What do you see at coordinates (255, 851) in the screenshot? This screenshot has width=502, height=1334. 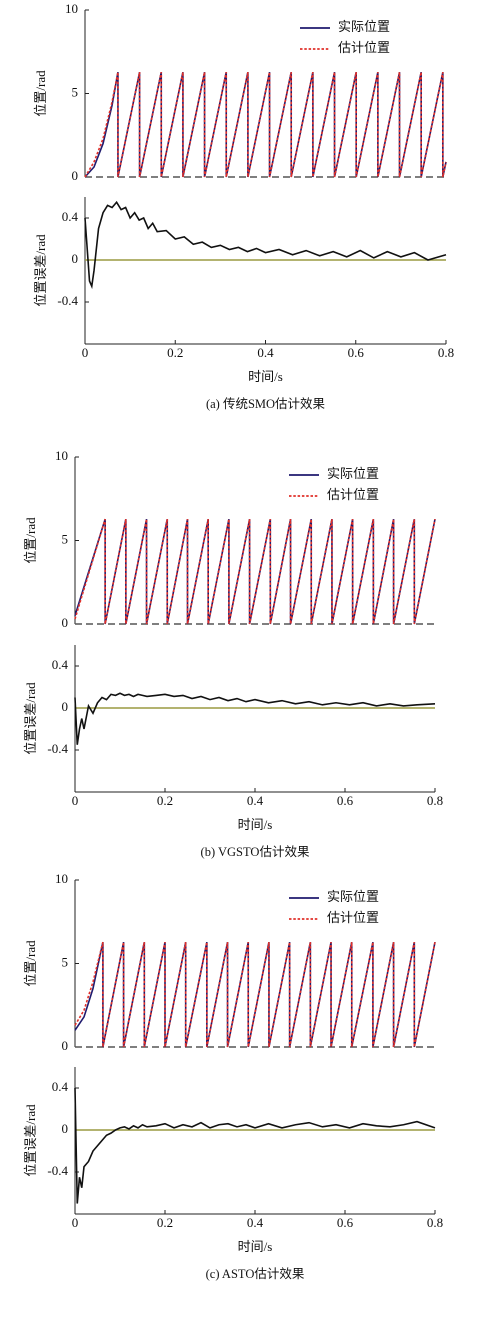 I see `caption: (b) VGSTO估计效果` at bounding box center [255, 851].